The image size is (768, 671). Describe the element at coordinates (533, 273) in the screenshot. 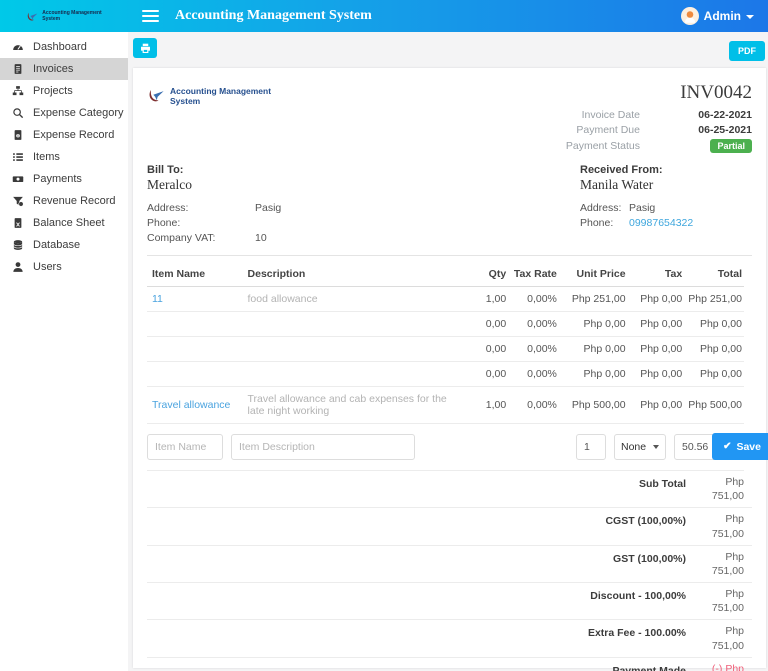

I see `col-tax-rate: Tax Rate` at that location.